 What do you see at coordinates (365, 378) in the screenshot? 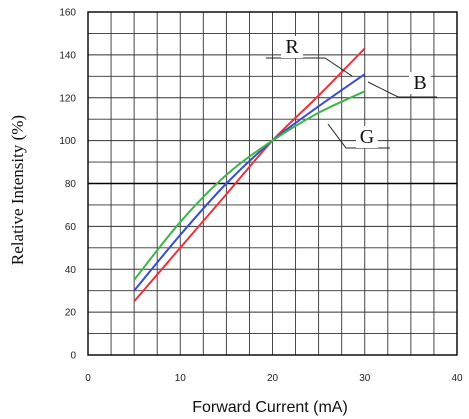
I see `x-tick-label: 30` at bounding box center [365, 378].